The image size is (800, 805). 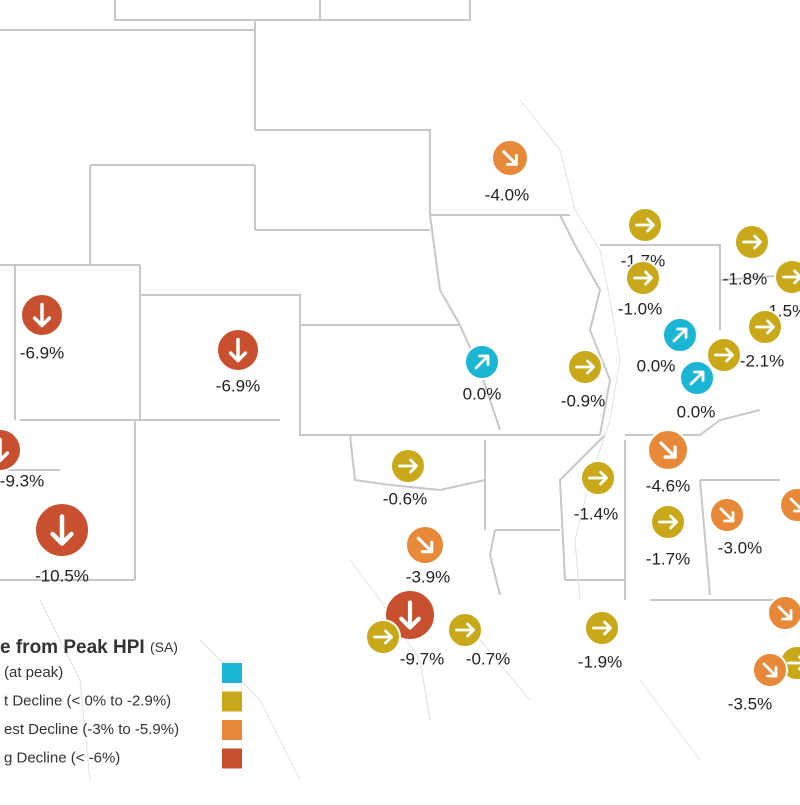 I want to click on legend-label: g Decline (< -6%), so click(x=62, y=757).